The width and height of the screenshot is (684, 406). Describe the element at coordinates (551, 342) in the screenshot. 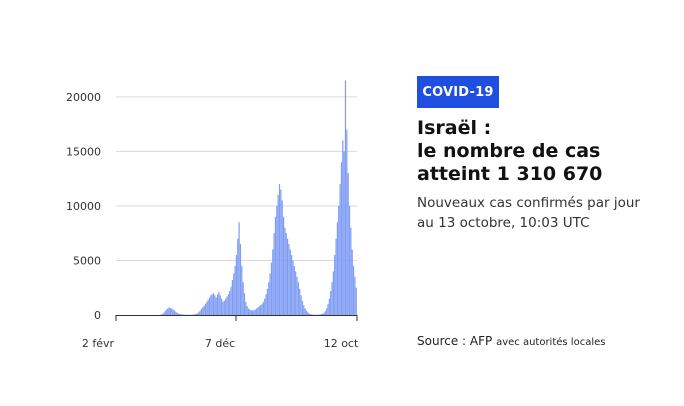

I see `source-detail: avec autorités locales` at that location.